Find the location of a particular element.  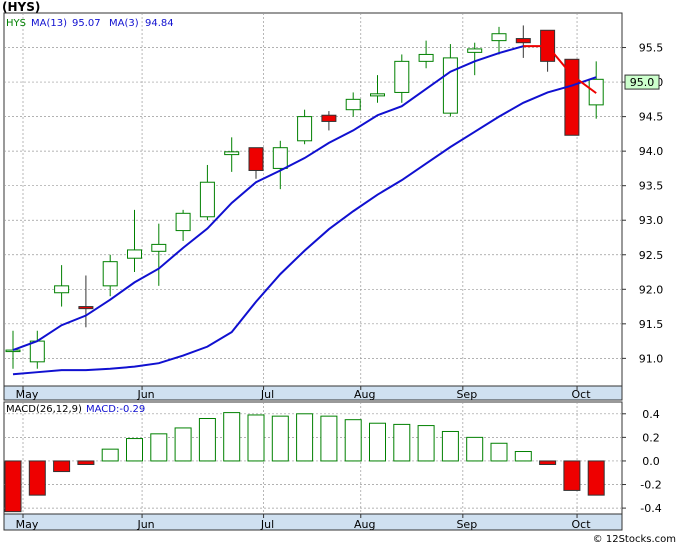

ma3-line-falling is located at coordinates (560, 69).